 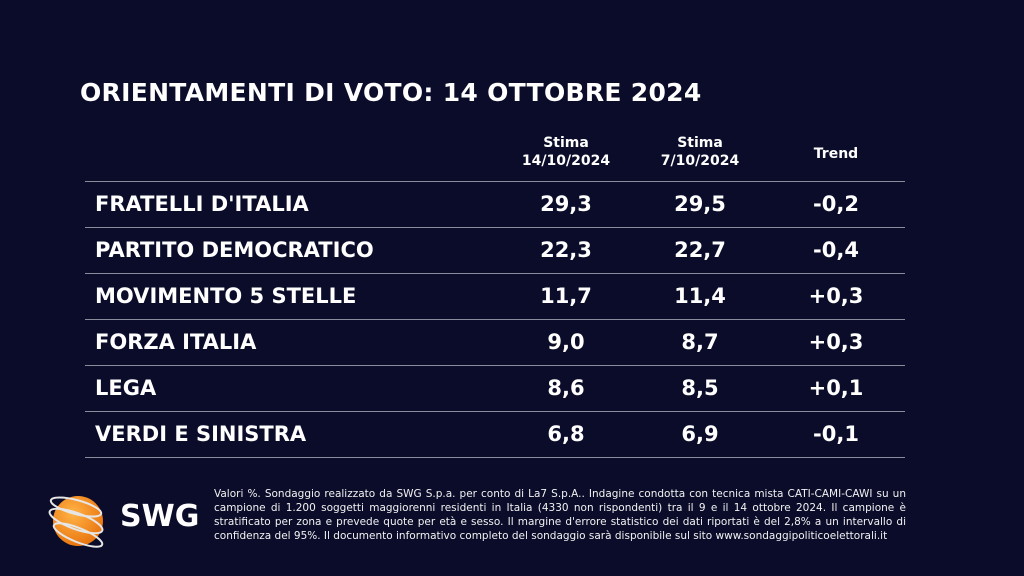 I want to click on column-header-current: Stima 14/10/2024, so click(x=566, y=152).